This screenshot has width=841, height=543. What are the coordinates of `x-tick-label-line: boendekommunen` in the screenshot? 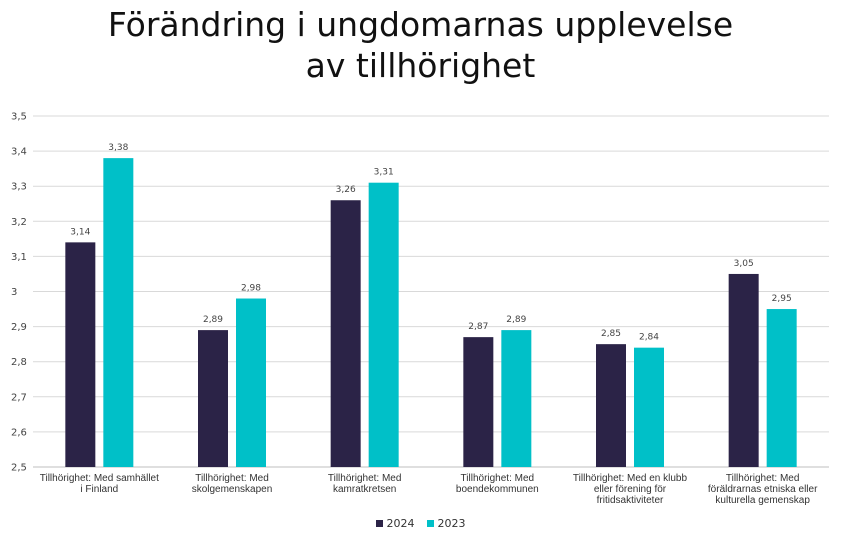 It's located at (497, 489).